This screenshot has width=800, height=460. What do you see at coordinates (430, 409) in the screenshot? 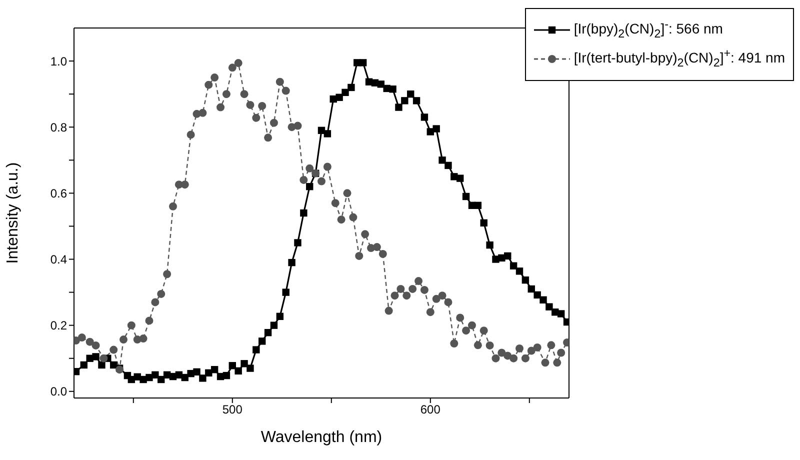
I see `x-tick-label: 600` at bounding box center [430, 409].